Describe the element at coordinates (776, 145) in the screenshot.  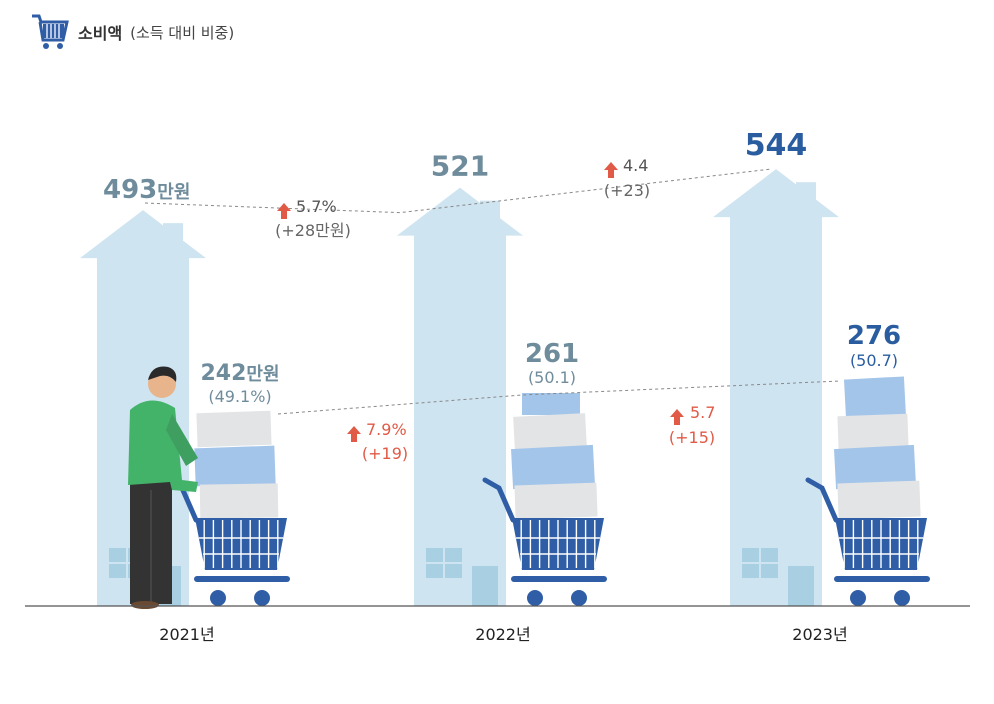
I see `income-label-2023: 544` at that location.